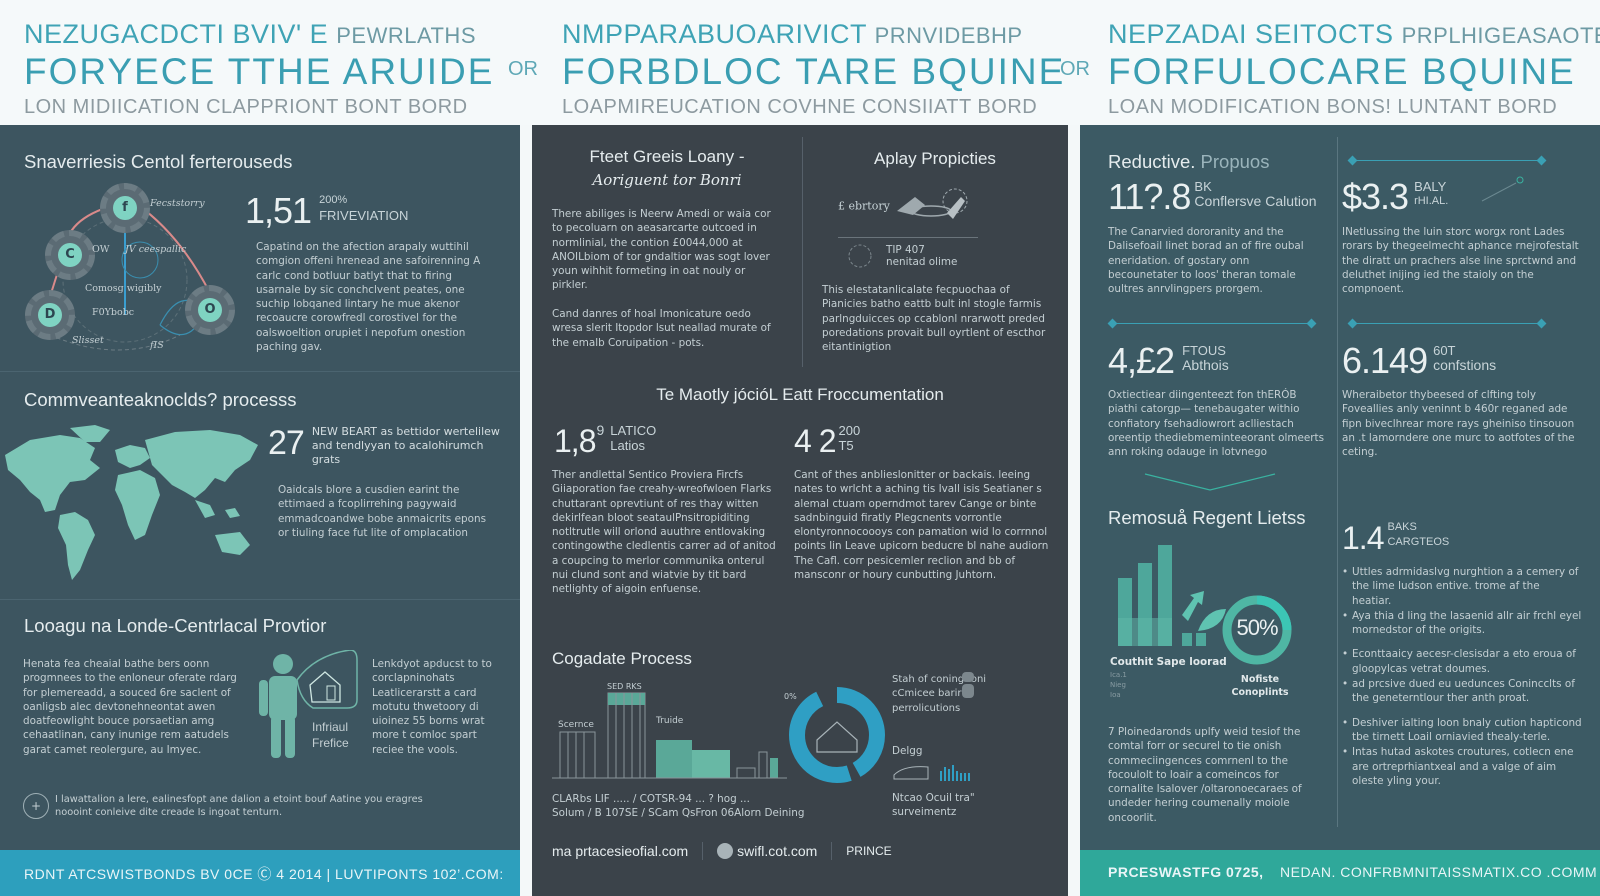 The height and width of the screenshot is (896, 1600). I want to click on header-subtitle: LOAPMIREUCATION COVHNE CONSIIATT BORD, so click(800, 107).